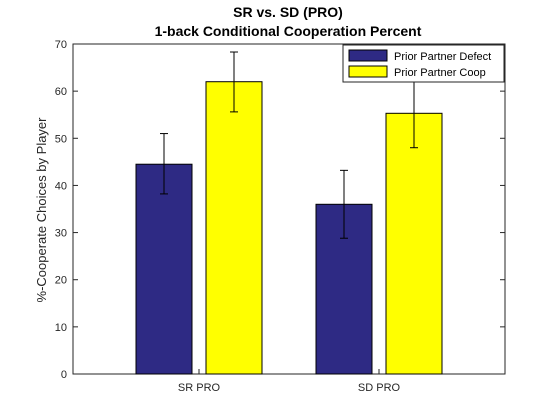 This screenshot has width=560, height=420. What do you see at coordinates (61, 139) in the screenshot?
I see `y-tick-label: 50` at bounding box center [61, 139].